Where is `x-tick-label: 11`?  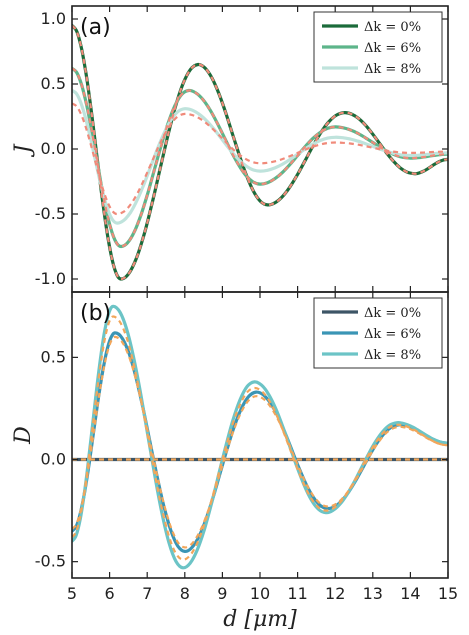
x-tick-label: 11 is located at coordinates (297, 593).